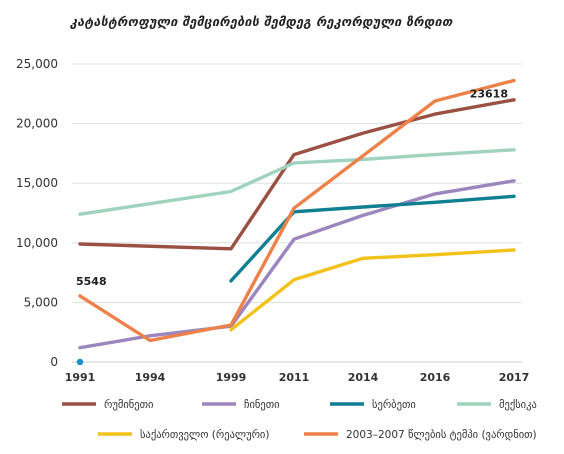 The width and height of the screenshot is (564, 454). What do you see at coordinates (91, 281) in the screenshot?
I see `annotation-5548: 5548` at bounding box center [91, 281].